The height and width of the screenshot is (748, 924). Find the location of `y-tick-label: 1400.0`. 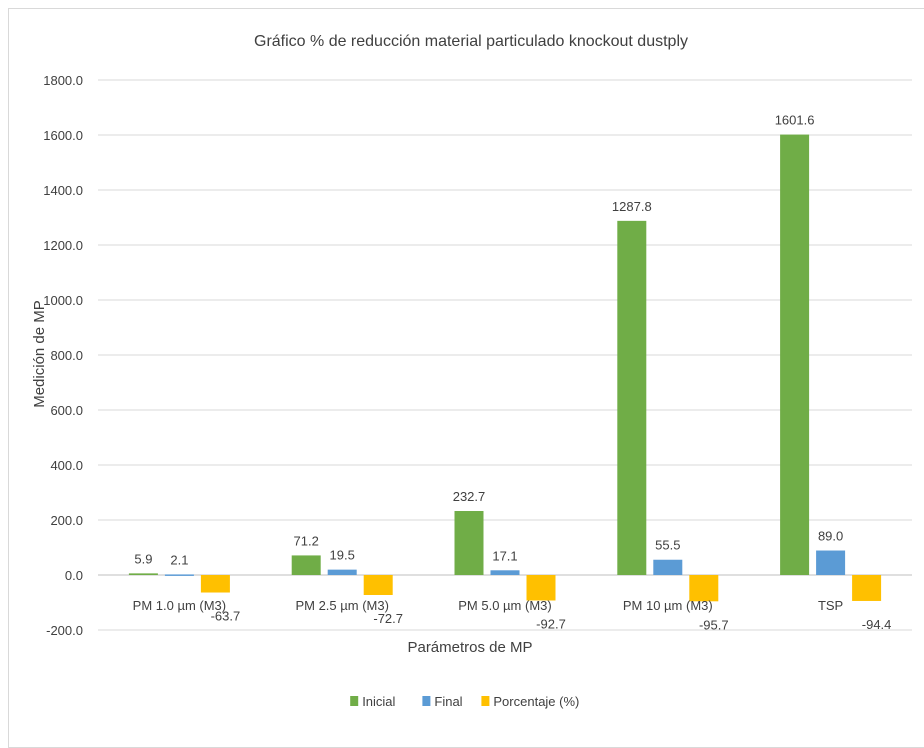

y-tick-label: 1400.0 is located at coordinates (63, 190).